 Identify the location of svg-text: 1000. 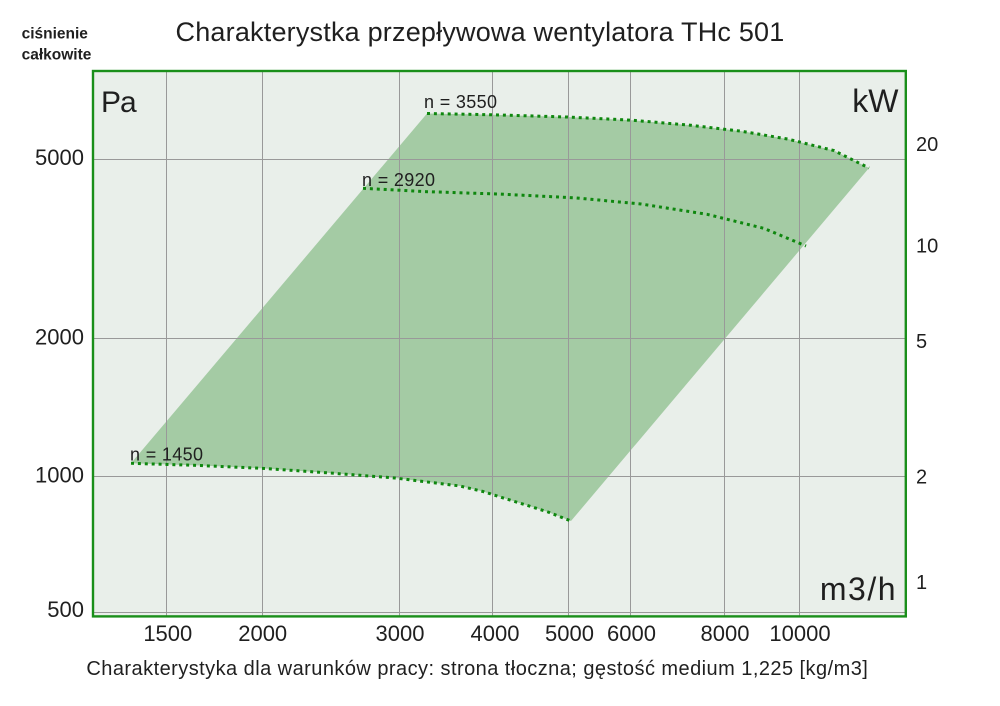
(59, 474).